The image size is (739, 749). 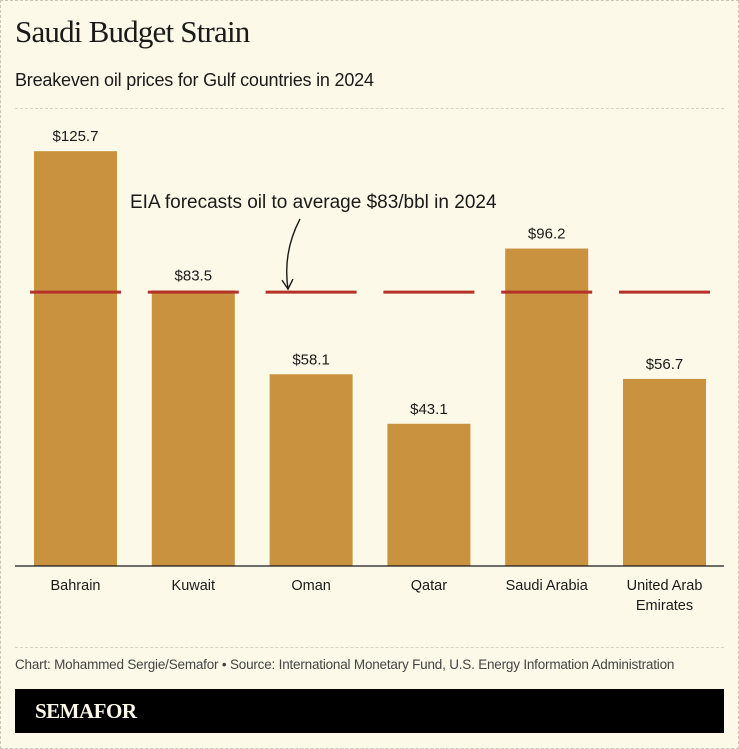 What do you see at coordinates (194, 586) in the screenshot?
I see `x-tick-label: Kuwait` at bounding box center [194, 586].